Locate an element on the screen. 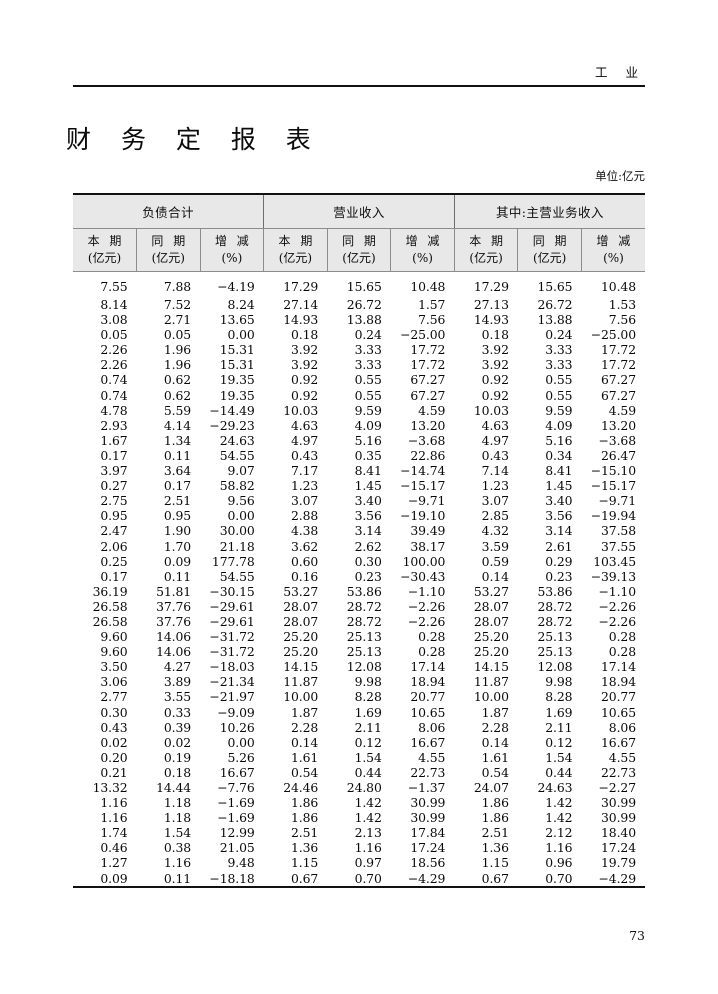  table-cell: 0.70 is located at coordinates (368, 878).